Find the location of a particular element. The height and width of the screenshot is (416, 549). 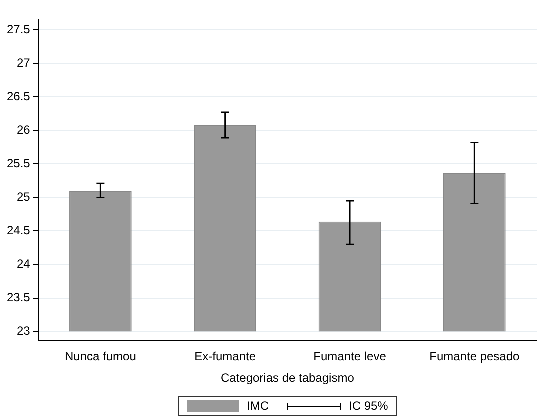

x-axis-title: Categorias de tabagismo is located at coordinates (287, 378).